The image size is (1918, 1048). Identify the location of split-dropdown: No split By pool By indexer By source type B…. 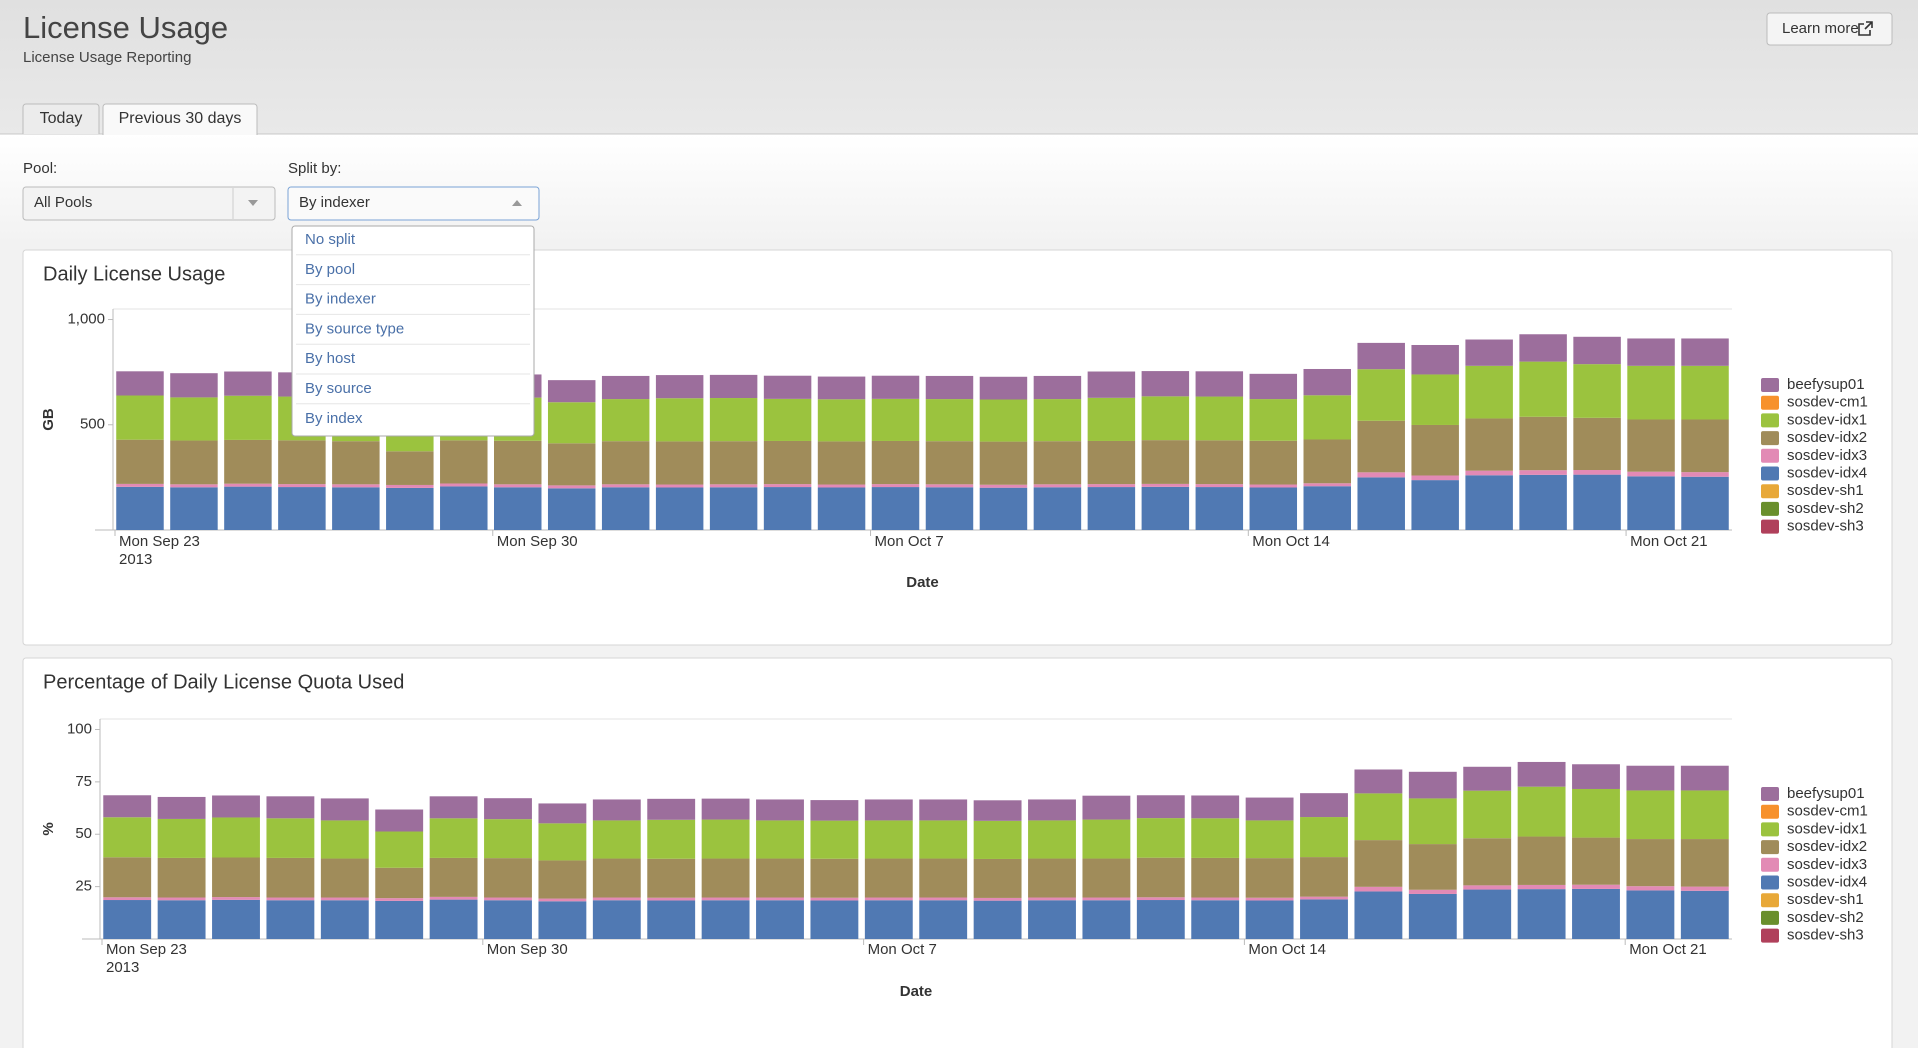
(413, 331).